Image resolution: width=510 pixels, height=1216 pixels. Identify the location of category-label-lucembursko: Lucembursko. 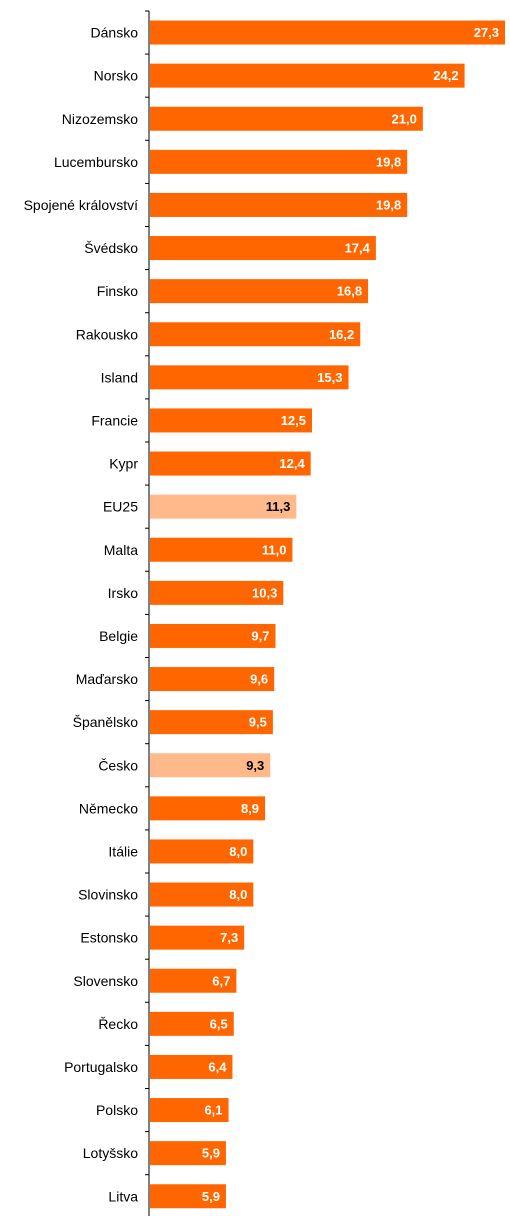
(96, 162).